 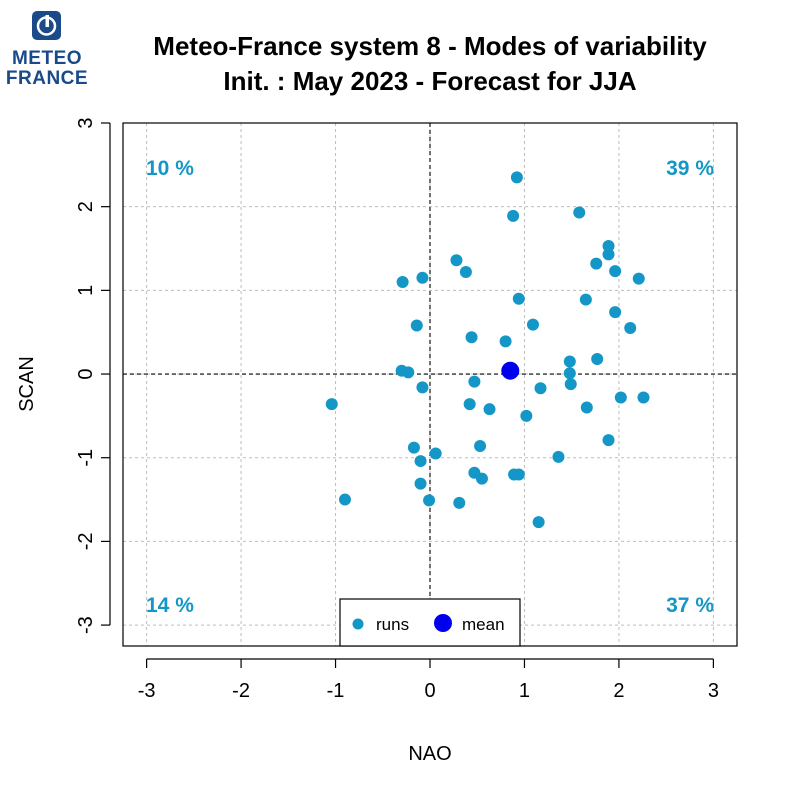 I want to click on x-axis-label: NAO, so click(x=429, y=754).